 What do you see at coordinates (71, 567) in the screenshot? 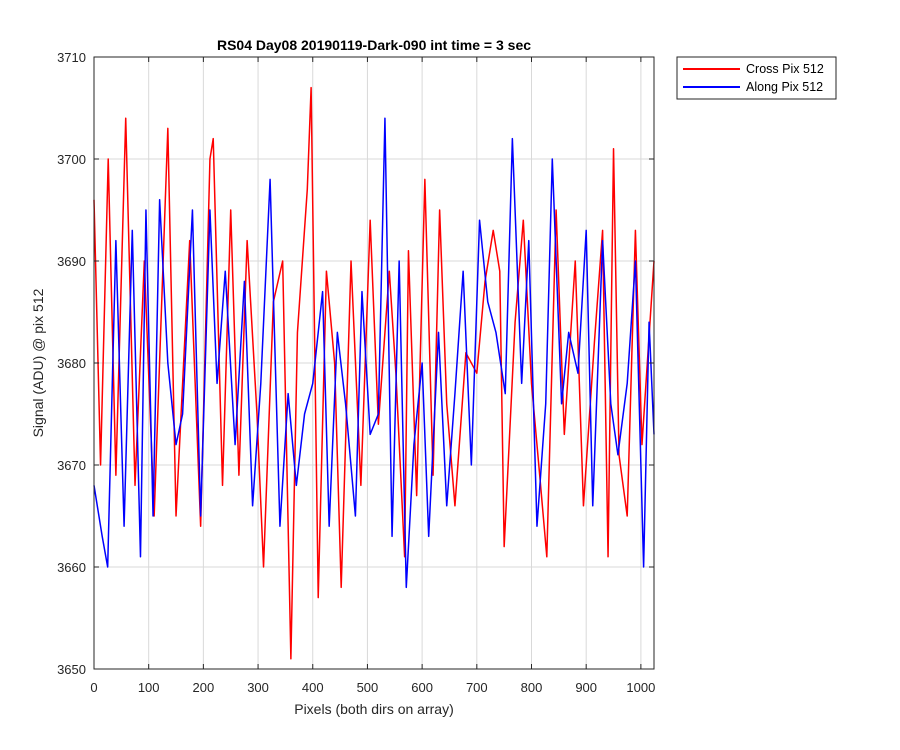
I see `y-tick-label: 3660` at bounding box center [71, 567].